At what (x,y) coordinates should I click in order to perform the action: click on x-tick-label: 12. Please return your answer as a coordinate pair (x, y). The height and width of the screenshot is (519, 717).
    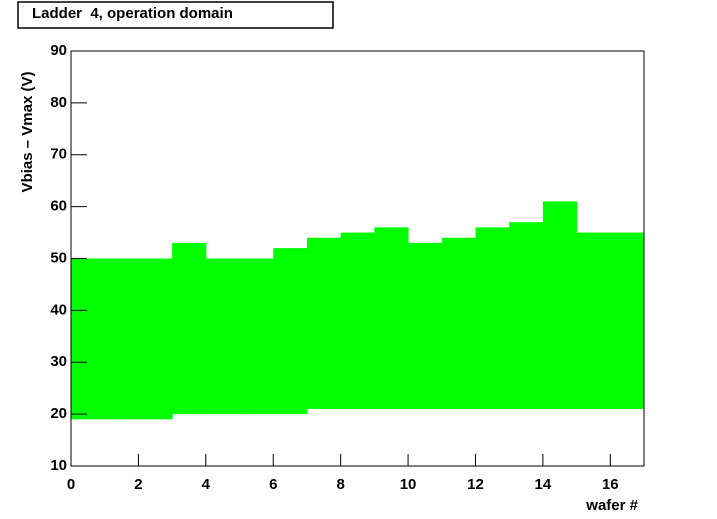
    Looking at the image, I should click on (475, 484).